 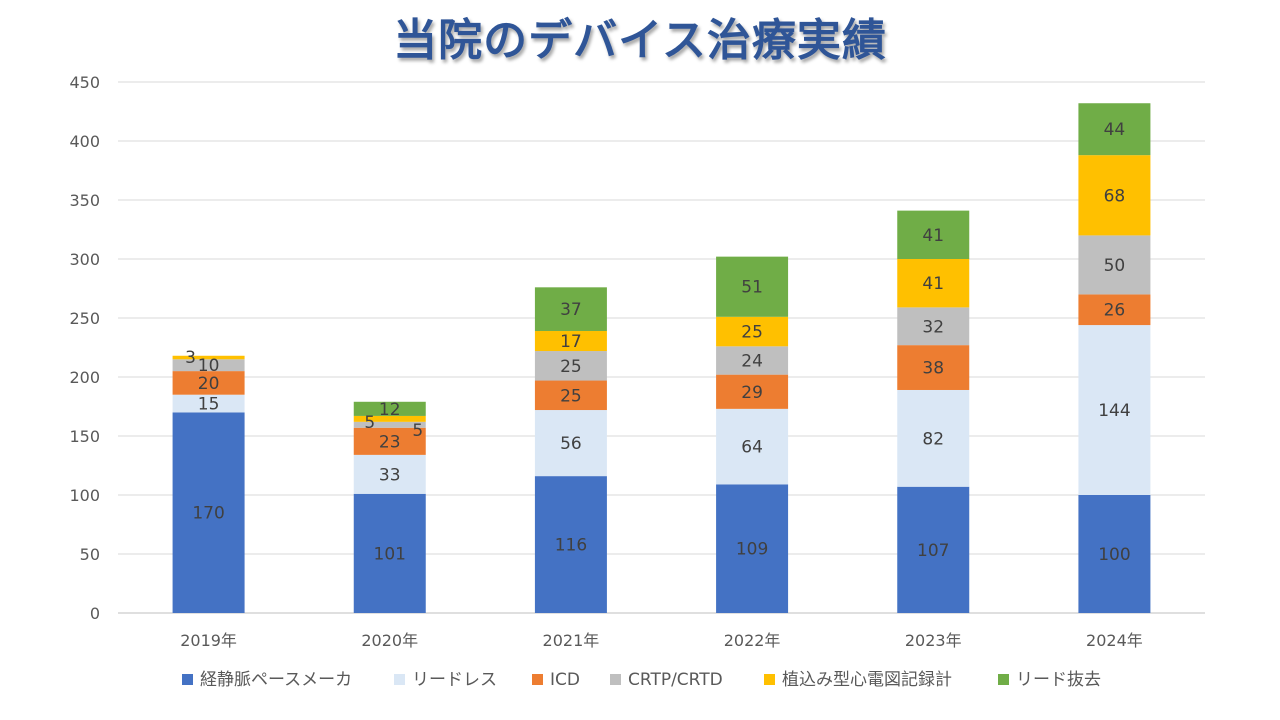 I want to click on data-label: 56, so click(x=571, y=444).